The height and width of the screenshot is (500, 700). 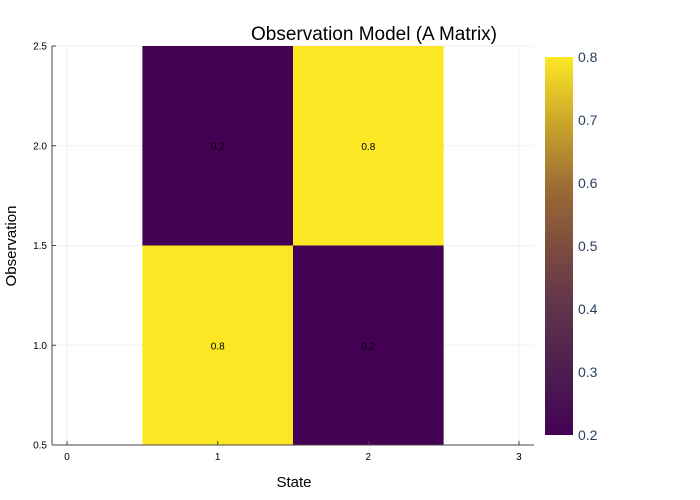 What do you see at coordinates (218, 457) in the screenshot?
I see `x-tick-label: 1` at bounding box center [218, 457].